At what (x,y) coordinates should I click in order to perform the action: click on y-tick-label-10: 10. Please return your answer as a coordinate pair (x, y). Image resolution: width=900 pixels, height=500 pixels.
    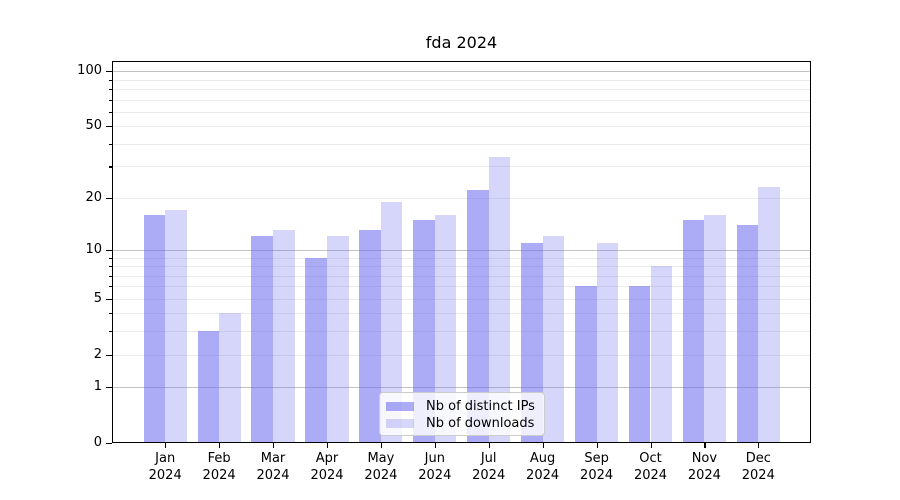
    Looking at the image, I should click on (93, 249).